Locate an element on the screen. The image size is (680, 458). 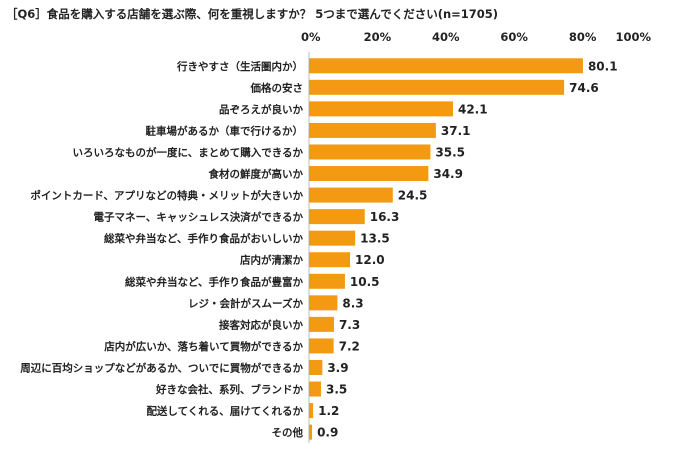
x-tick-label: 60% is located at coordinates (514, 37).